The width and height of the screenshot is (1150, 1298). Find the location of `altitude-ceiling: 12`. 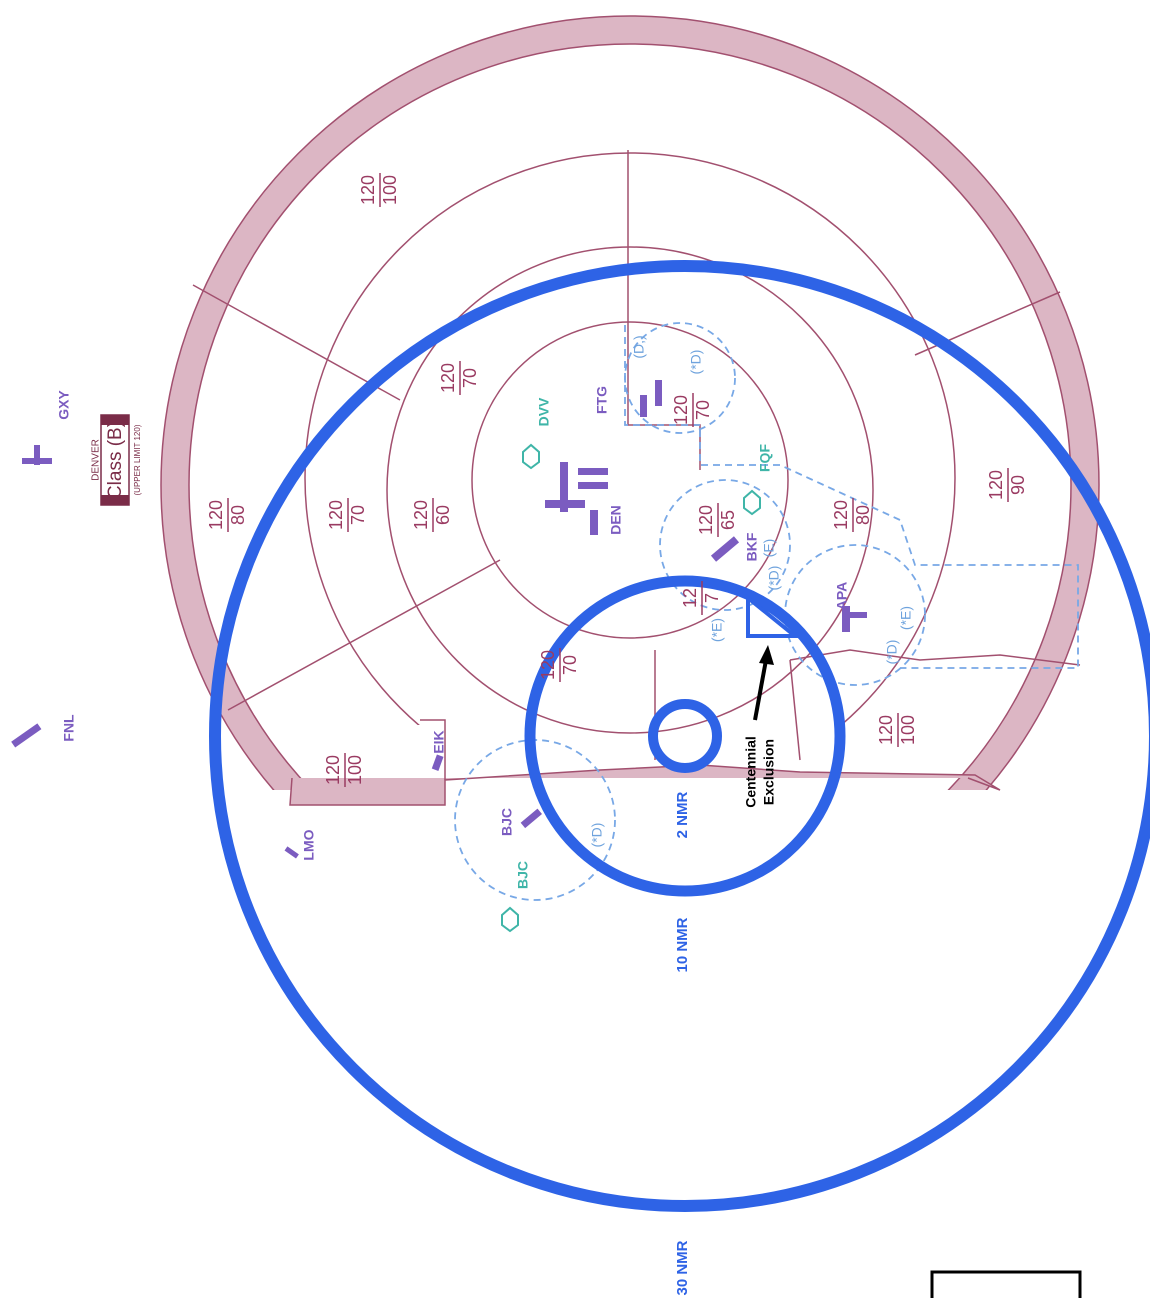

altitude-ceiling: 12 is located at coordinates (690, 598).